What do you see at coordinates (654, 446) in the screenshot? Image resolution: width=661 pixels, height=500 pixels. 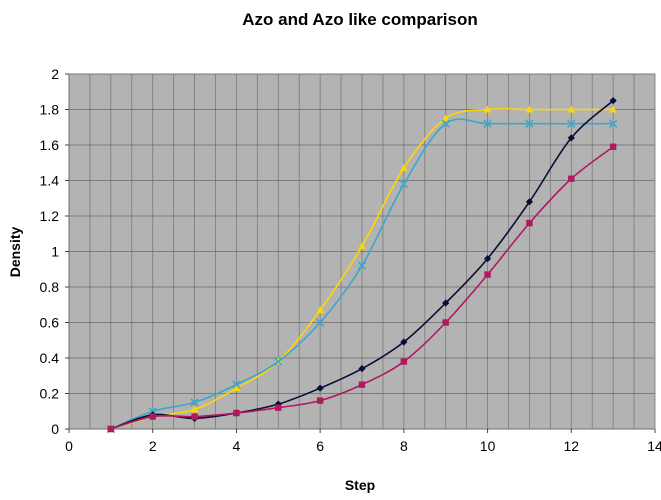 I see `x-tick-label: 14` at bounding box center [654, 446].